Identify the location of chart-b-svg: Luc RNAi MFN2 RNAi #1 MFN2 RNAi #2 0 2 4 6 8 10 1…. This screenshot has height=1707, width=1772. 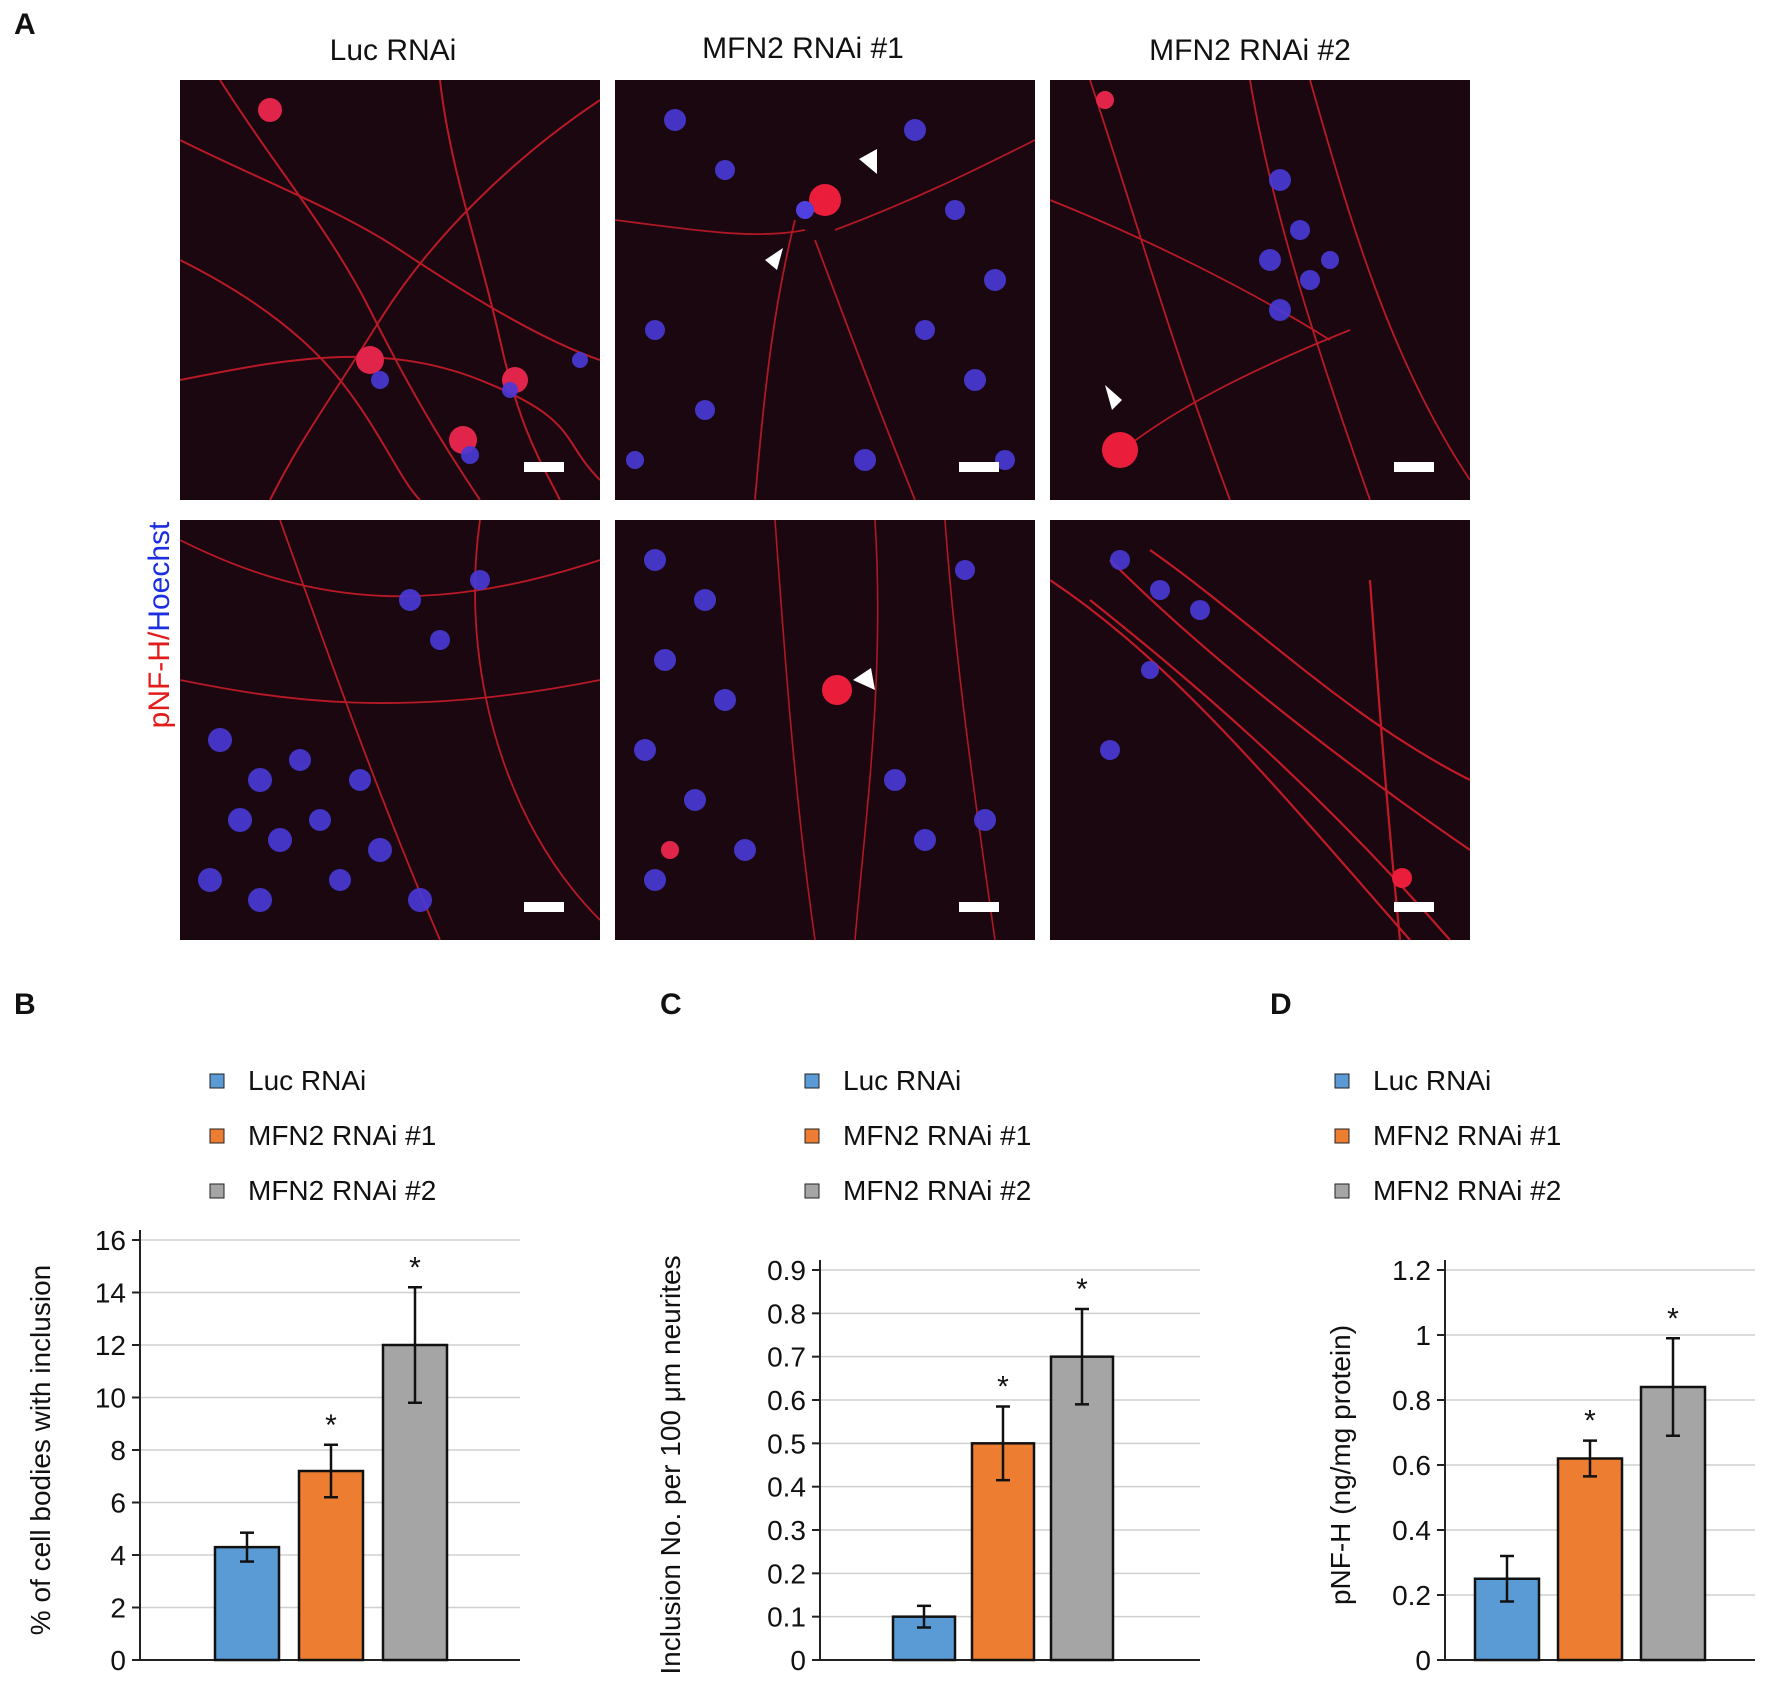
(272, 1370).